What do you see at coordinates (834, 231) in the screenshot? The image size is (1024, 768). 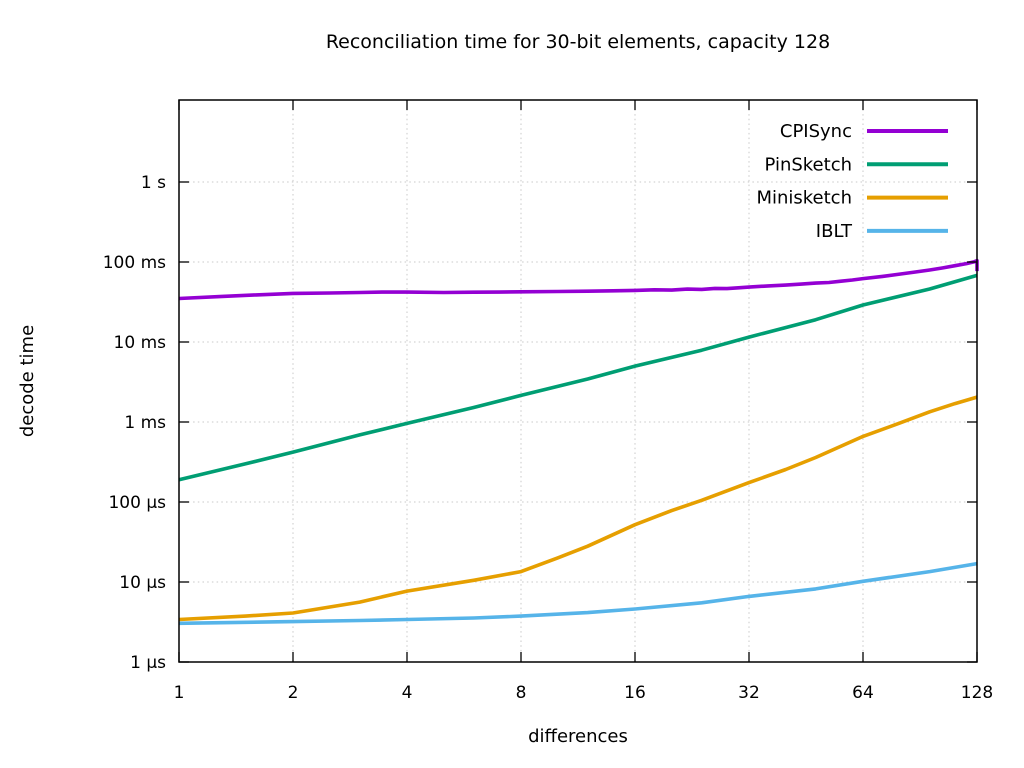 I see `legend-label: IBLT` at bounding box center [834, 231].